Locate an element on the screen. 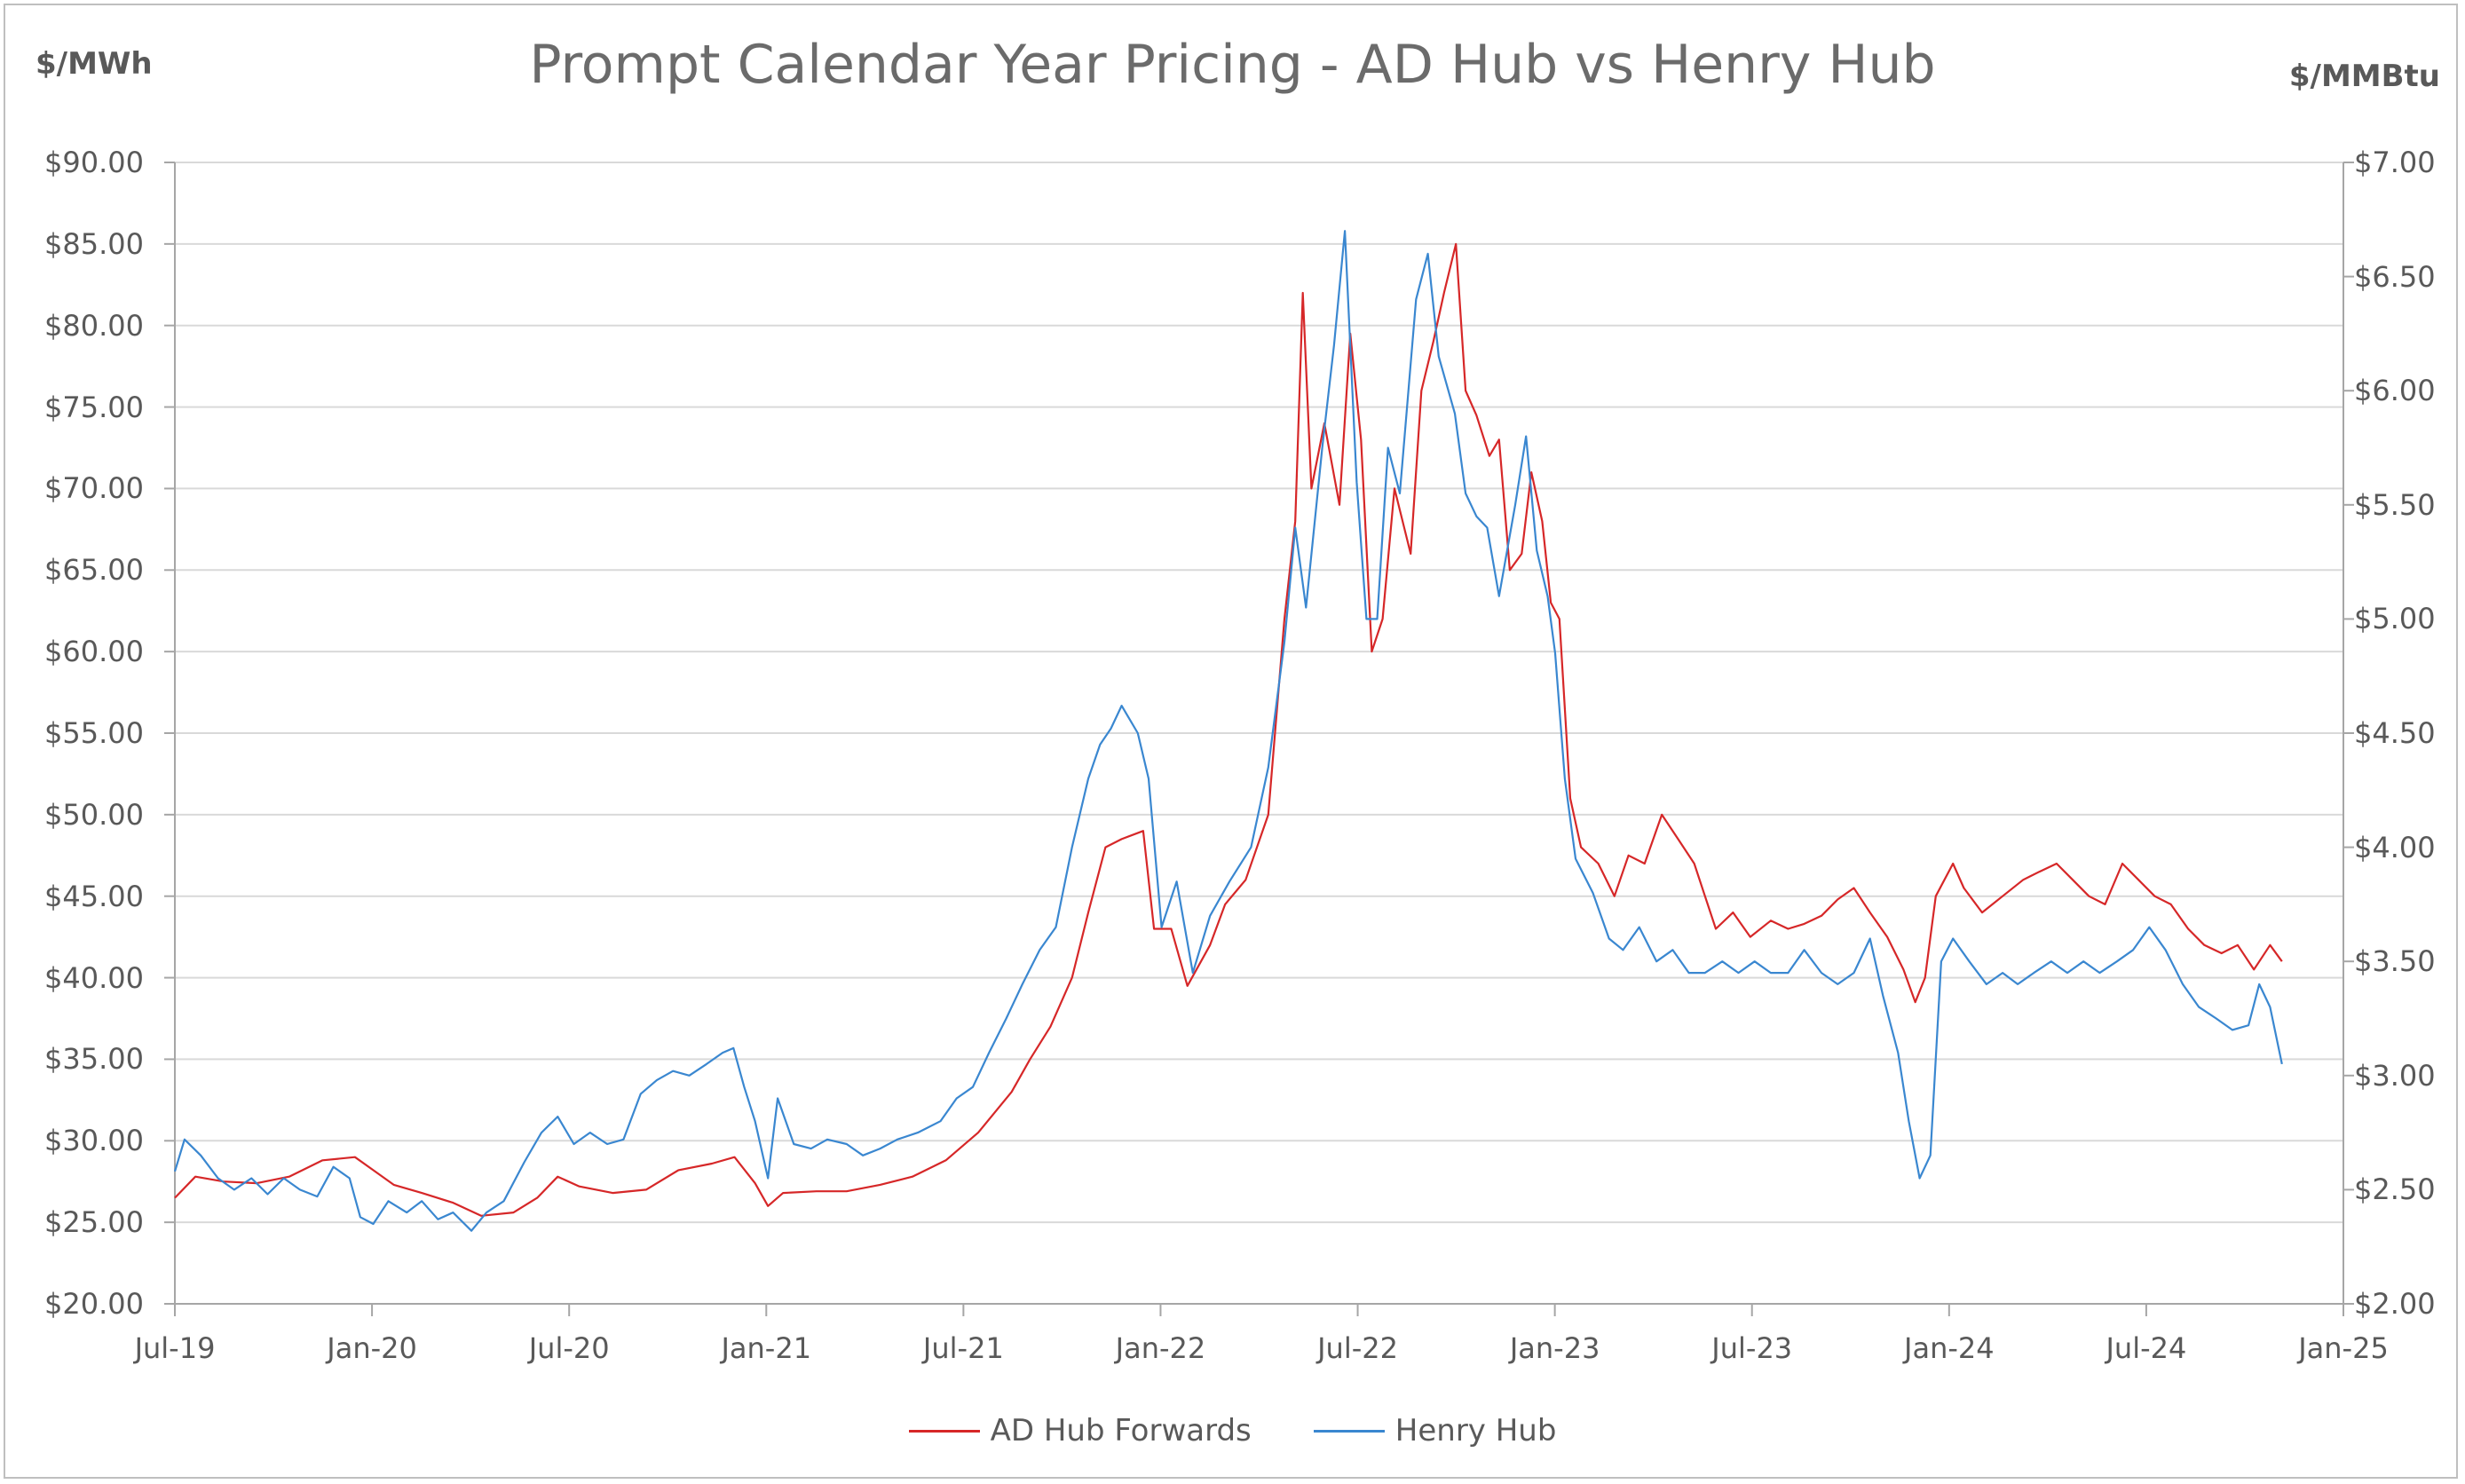 This screenshot has height=1484, width=2465. left-tick-label: $50.00 is located at coordinates (94, 815).